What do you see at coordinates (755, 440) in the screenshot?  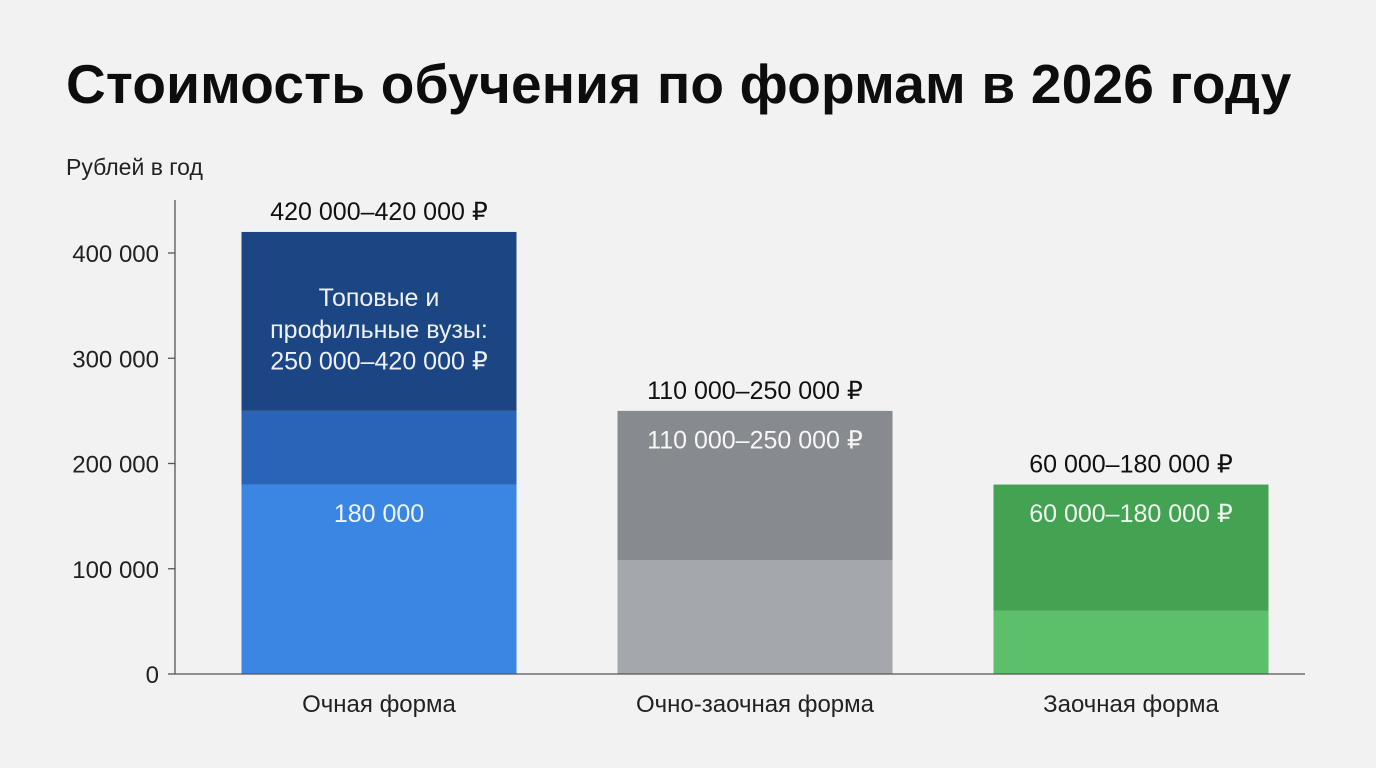 I see `bar-inner-label: 110 000–250 000 ₽` at bounding box center [755, 440].